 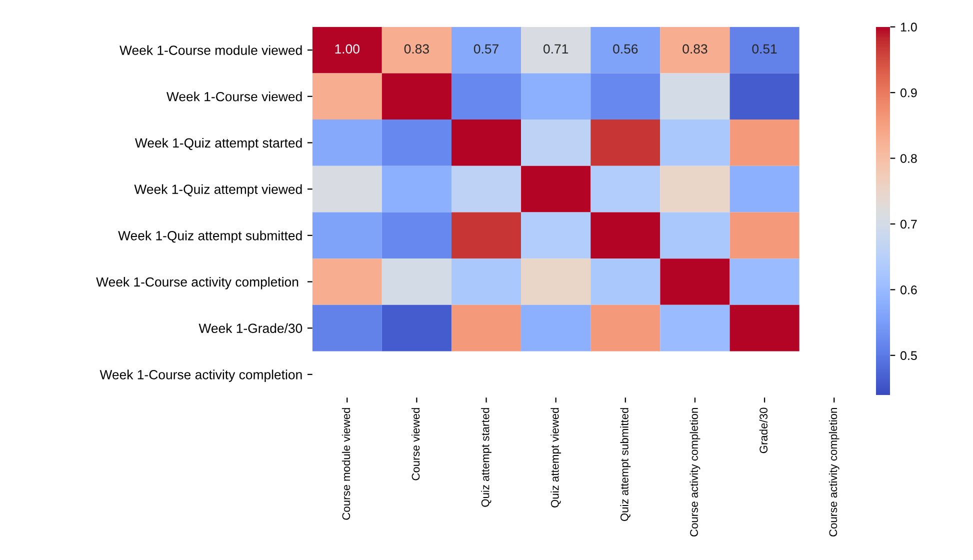 What do you see at coordinates (210, 236) in the screenshot?
I see `y-tick-label: Week 1-Quiz attempt submitted` at bounding box center [210, 236].